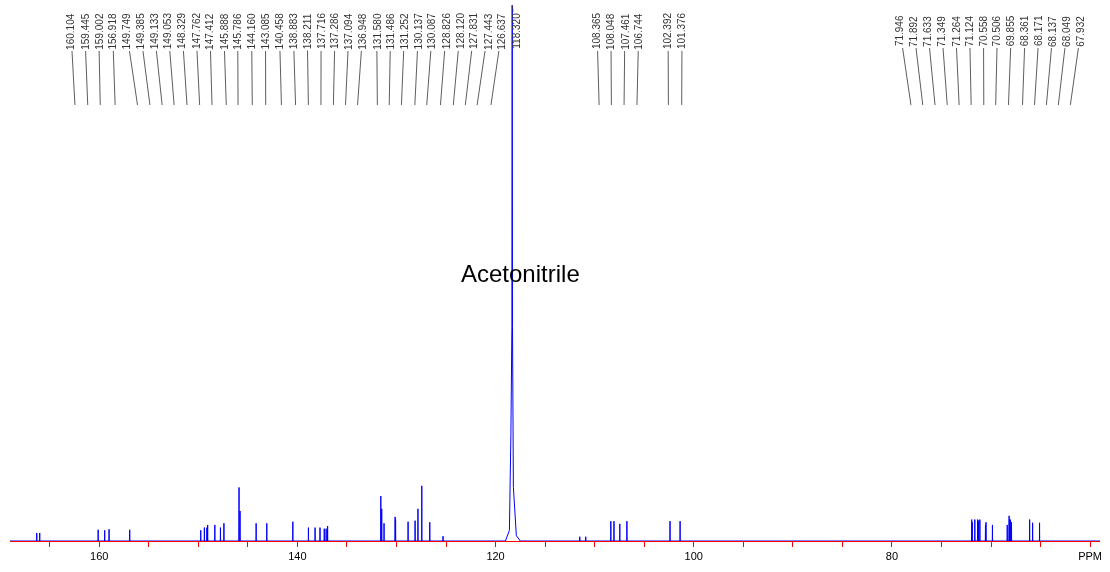  I want to click on annotation: 131.486, so click(390, 31).